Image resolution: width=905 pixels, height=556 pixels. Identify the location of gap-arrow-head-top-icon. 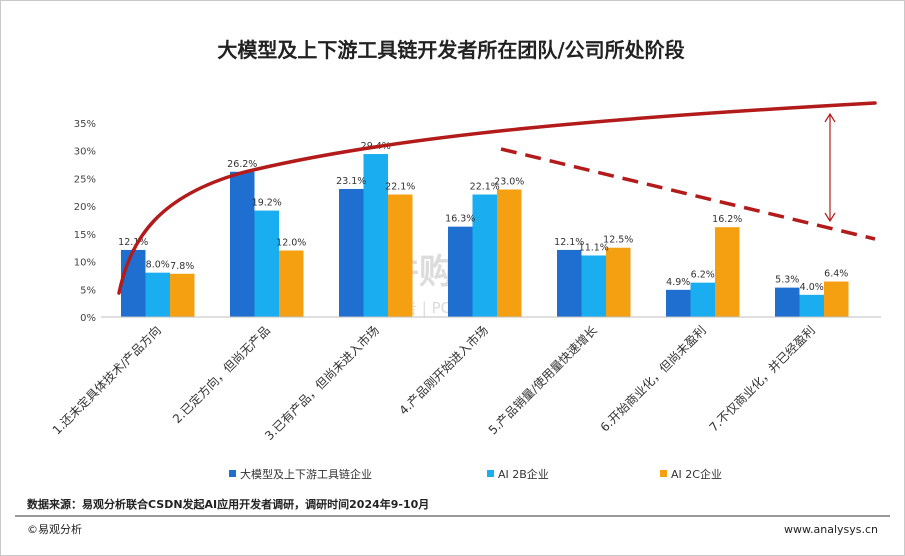
(830, 117).